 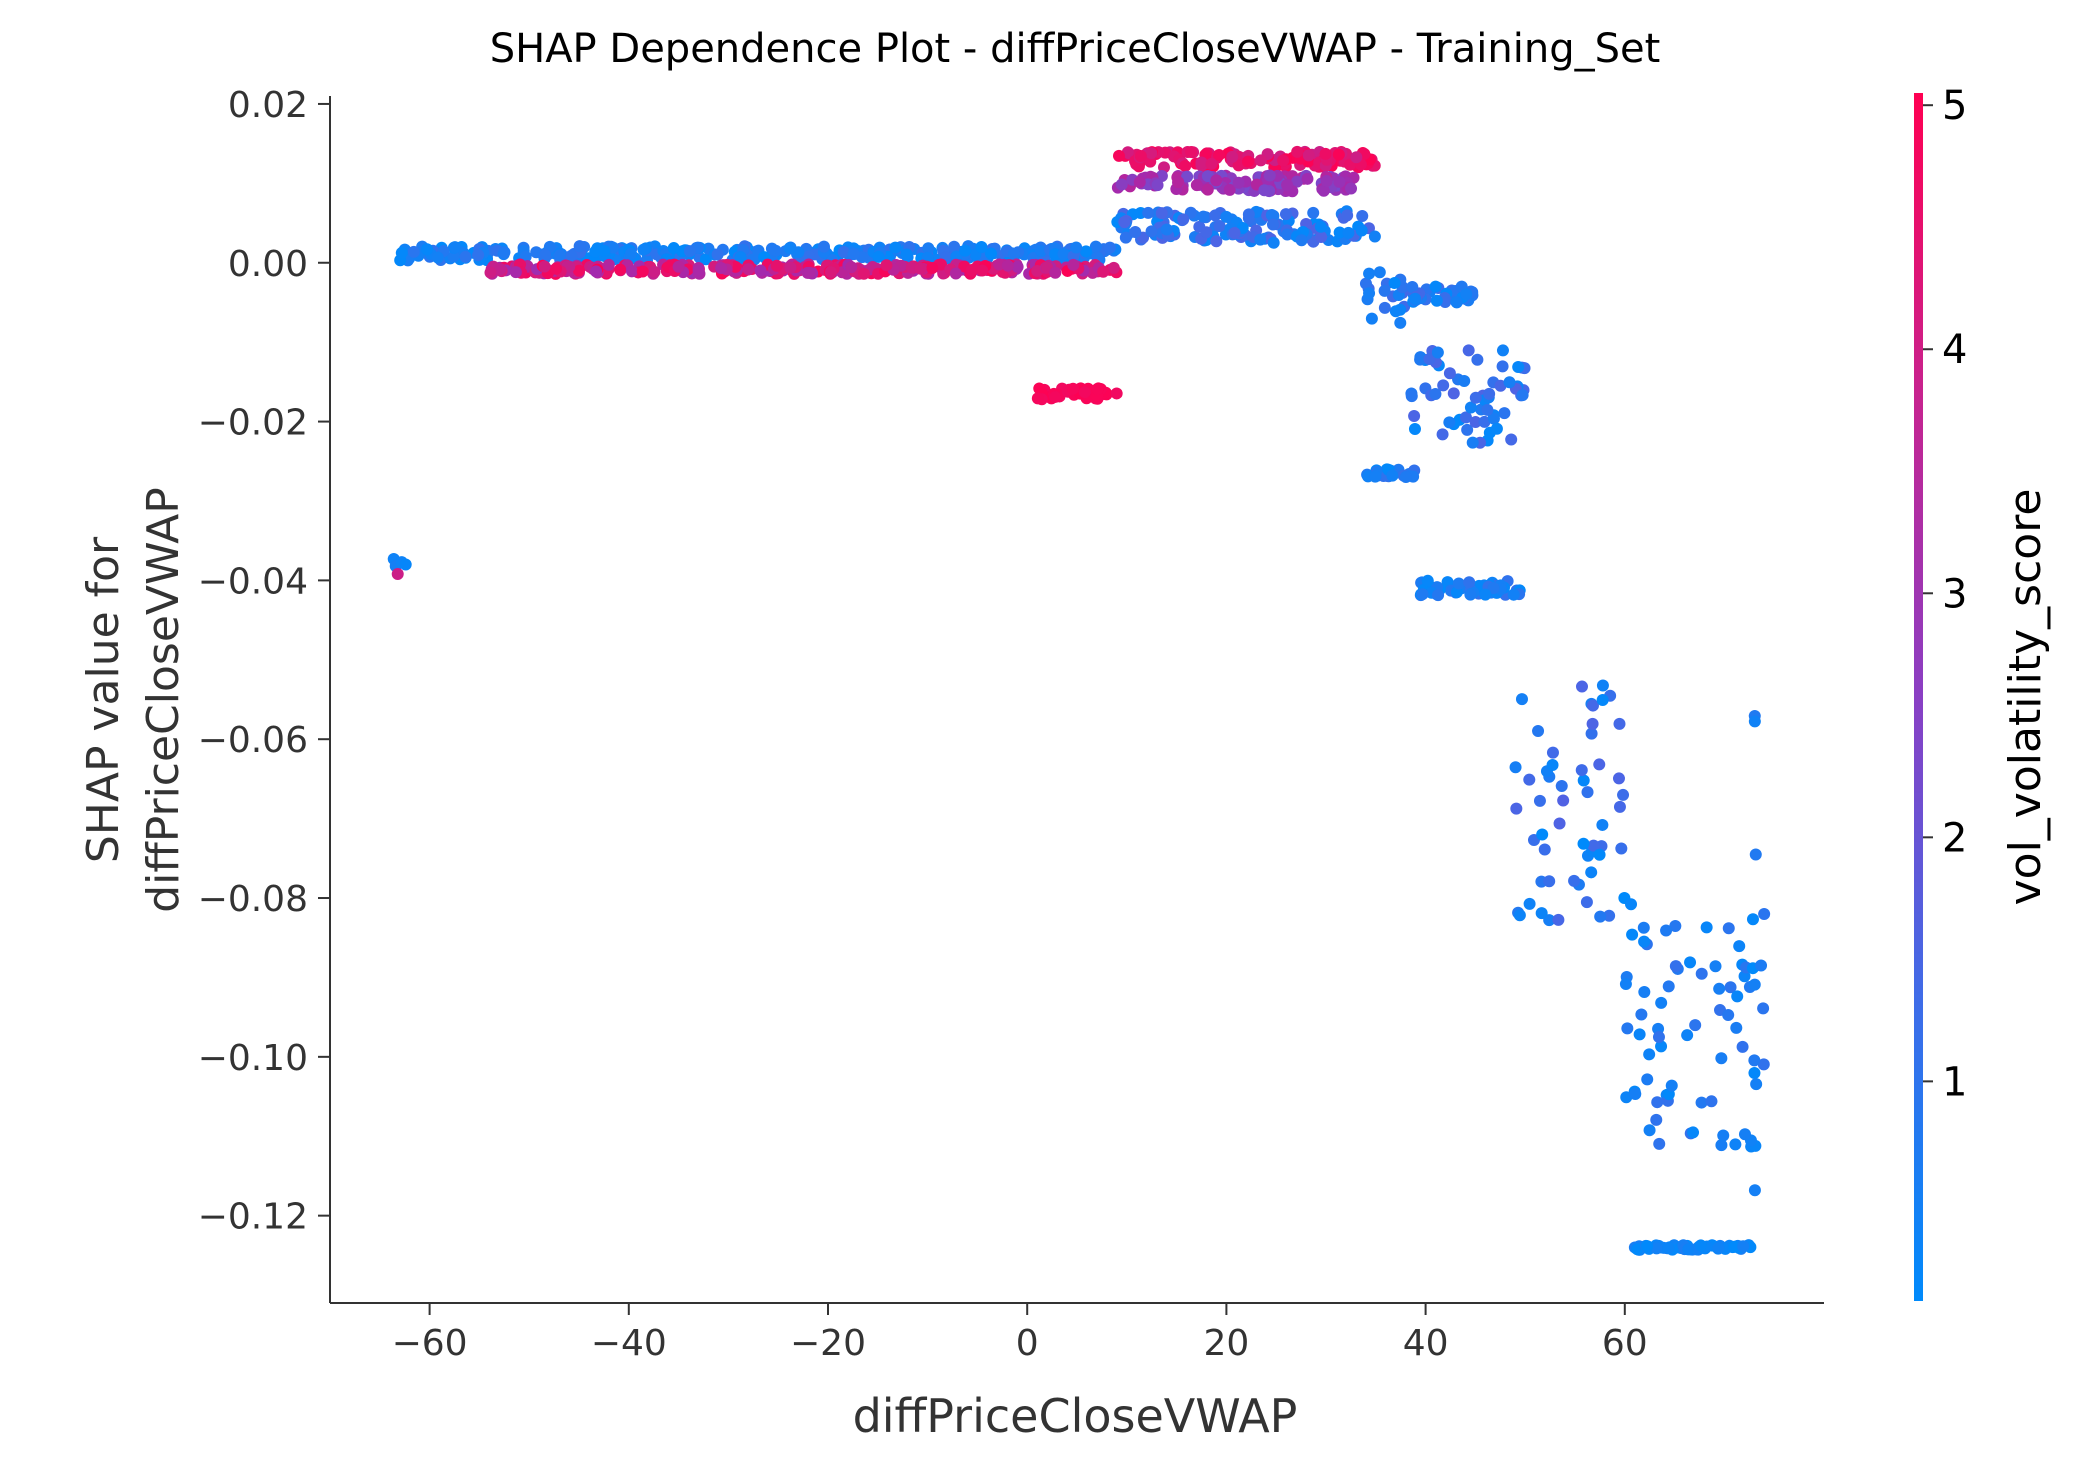 What do you see at coordinates (103, 699) in the screenshot?
I see `y-axis-label-line-1: SHAP value for` at bounding box center [103, 699].